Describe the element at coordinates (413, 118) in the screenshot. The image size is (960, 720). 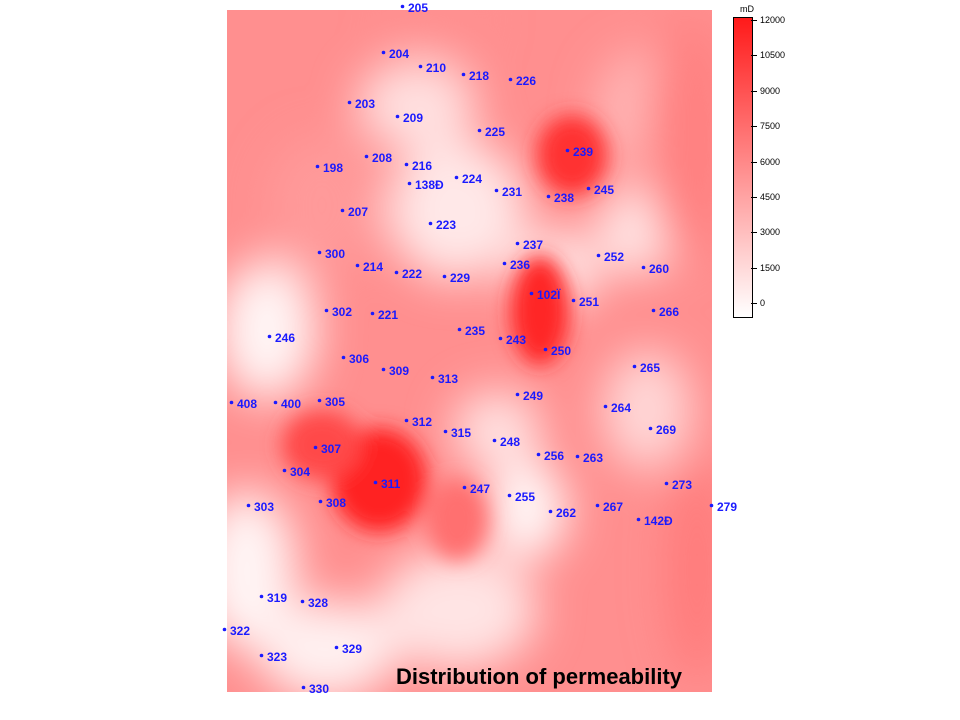
I see `well-id: 209` at that location.